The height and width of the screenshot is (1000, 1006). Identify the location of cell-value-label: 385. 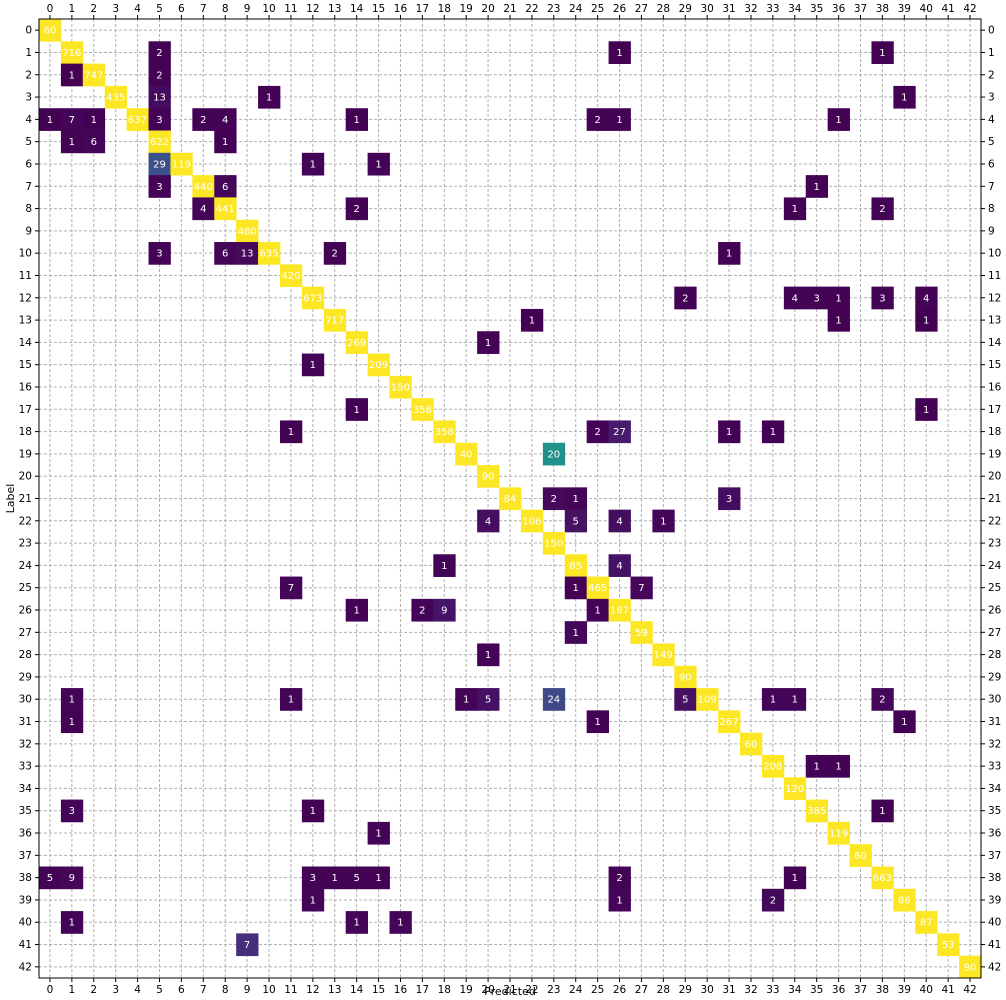
(816, 811).